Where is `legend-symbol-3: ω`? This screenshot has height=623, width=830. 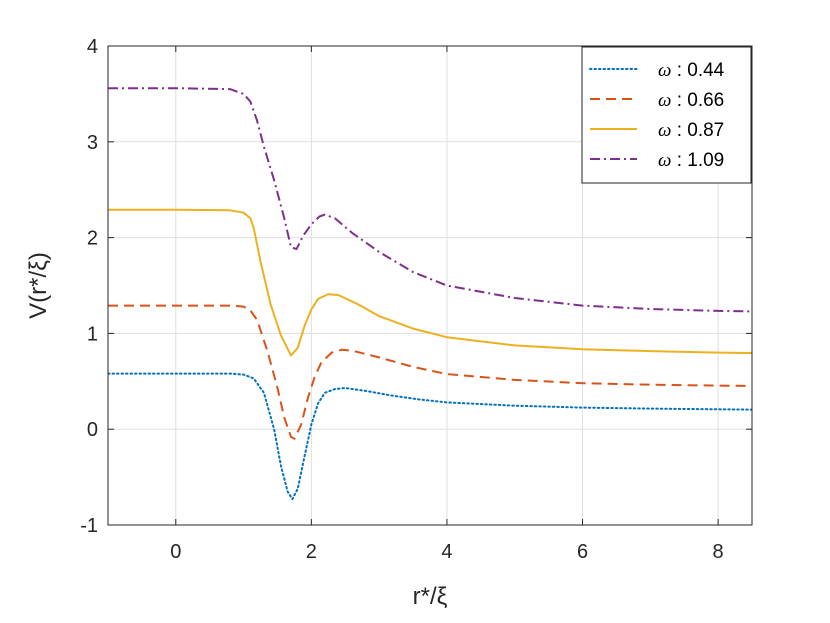 legend-symbol-3: ω is located at coordinates (664, 130).